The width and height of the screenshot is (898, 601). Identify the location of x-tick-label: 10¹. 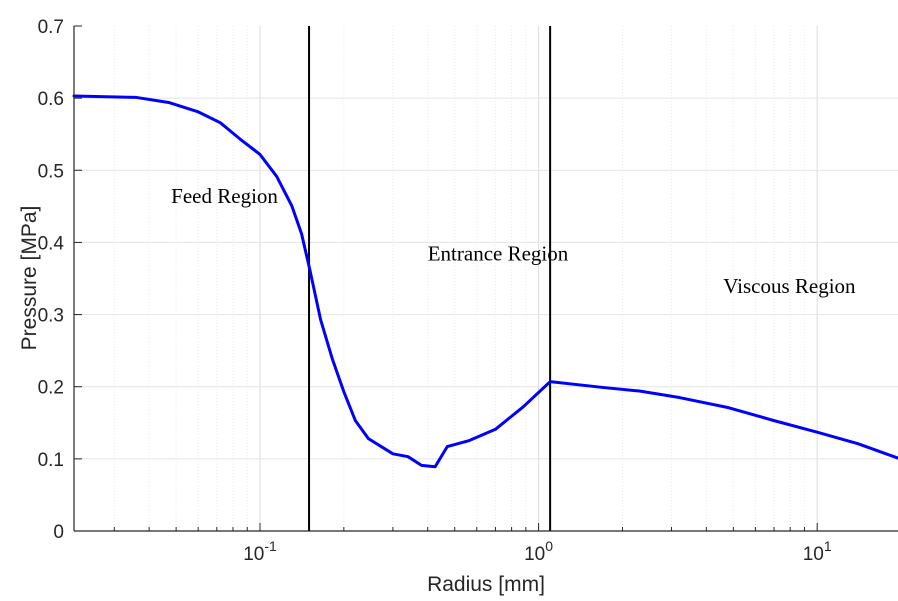
(817, 551).